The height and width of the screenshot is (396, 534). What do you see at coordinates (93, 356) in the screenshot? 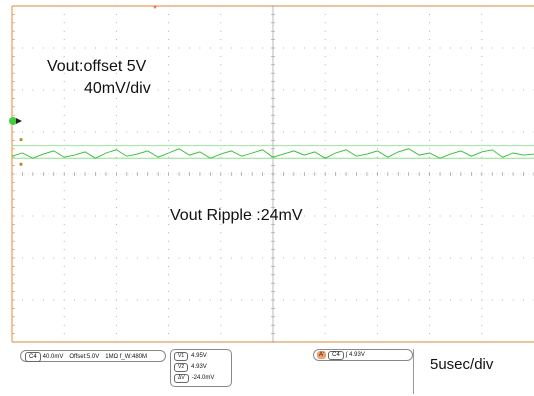
I see `channel-settings-bar: C4 40.0mV Offset:5.0V 1MΩ f_W:480M` at bounding box center [93, 356].